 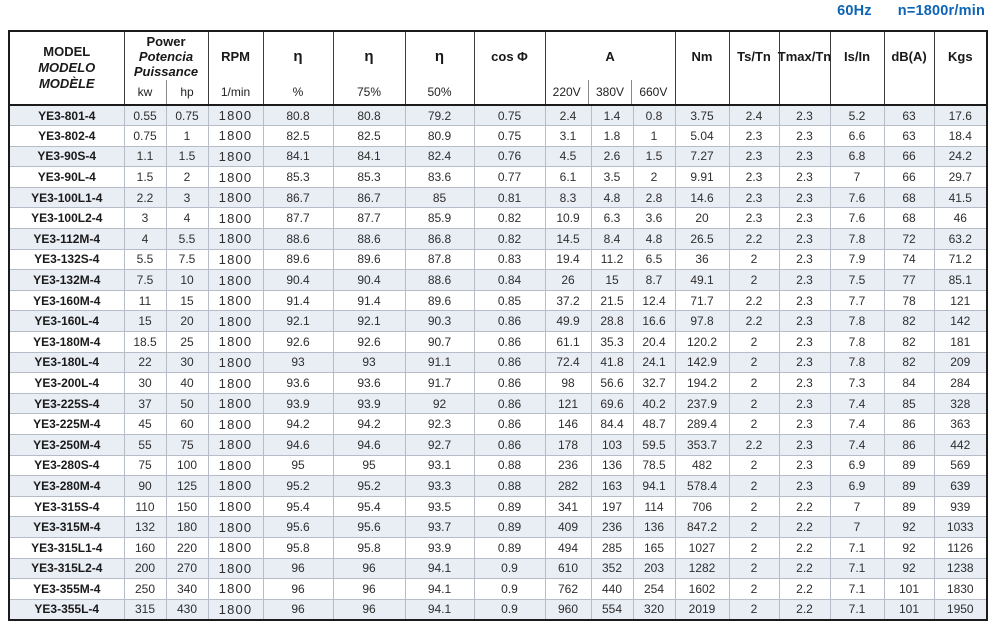 What do you see at coordinates (857, 506) in the screenshot?
I see `value-cell: 7` at bounding box center [857, 506].